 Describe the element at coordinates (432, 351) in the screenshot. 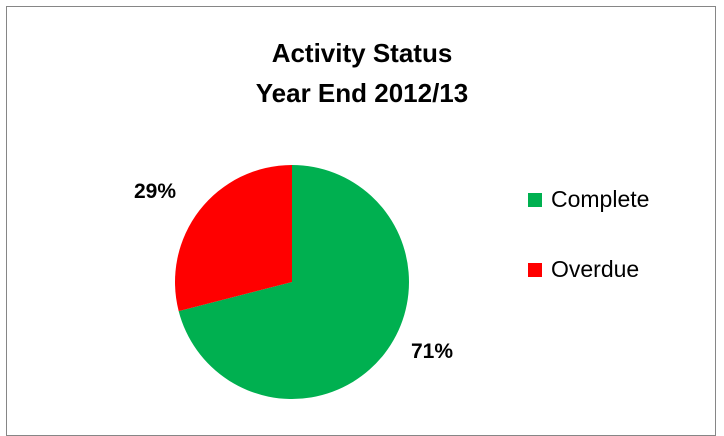

I see `data-label-complete: 71%` at that location.